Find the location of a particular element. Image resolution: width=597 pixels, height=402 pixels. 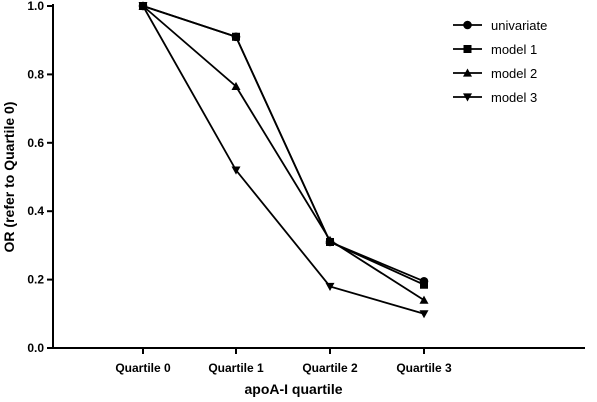

x-tick-label: Quartile 0 is located at coordinates (143, 368).